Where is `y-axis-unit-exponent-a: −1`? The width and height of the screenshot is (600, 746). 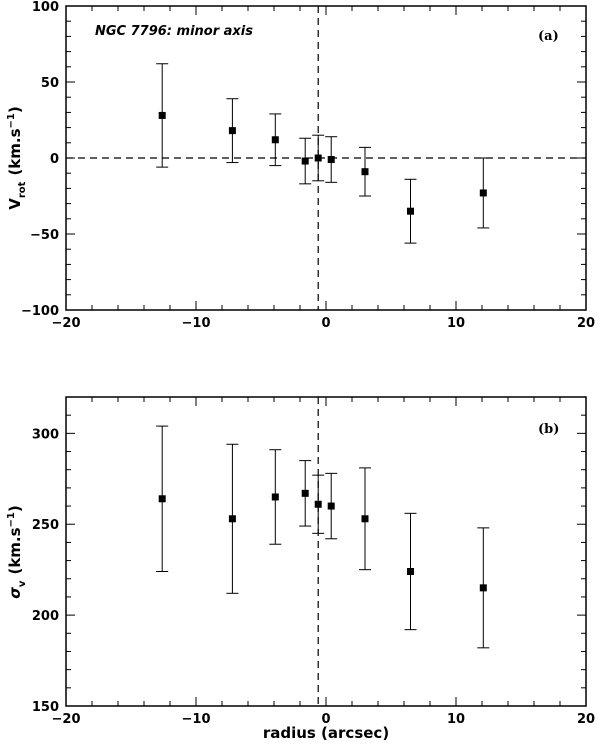
y-axis-unit-exponent-a: −1 is located at coordinates (11, 120).